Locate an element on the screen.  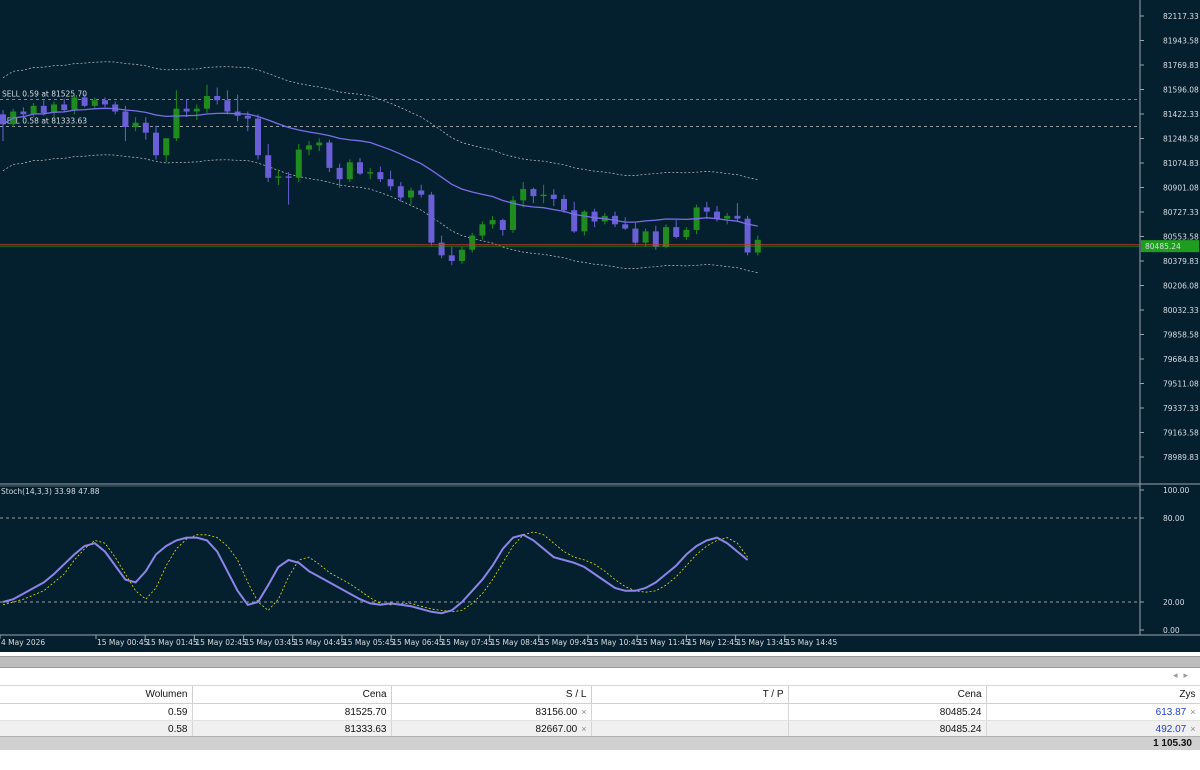
stoch-signal-line is located at coordinates (375, 572).